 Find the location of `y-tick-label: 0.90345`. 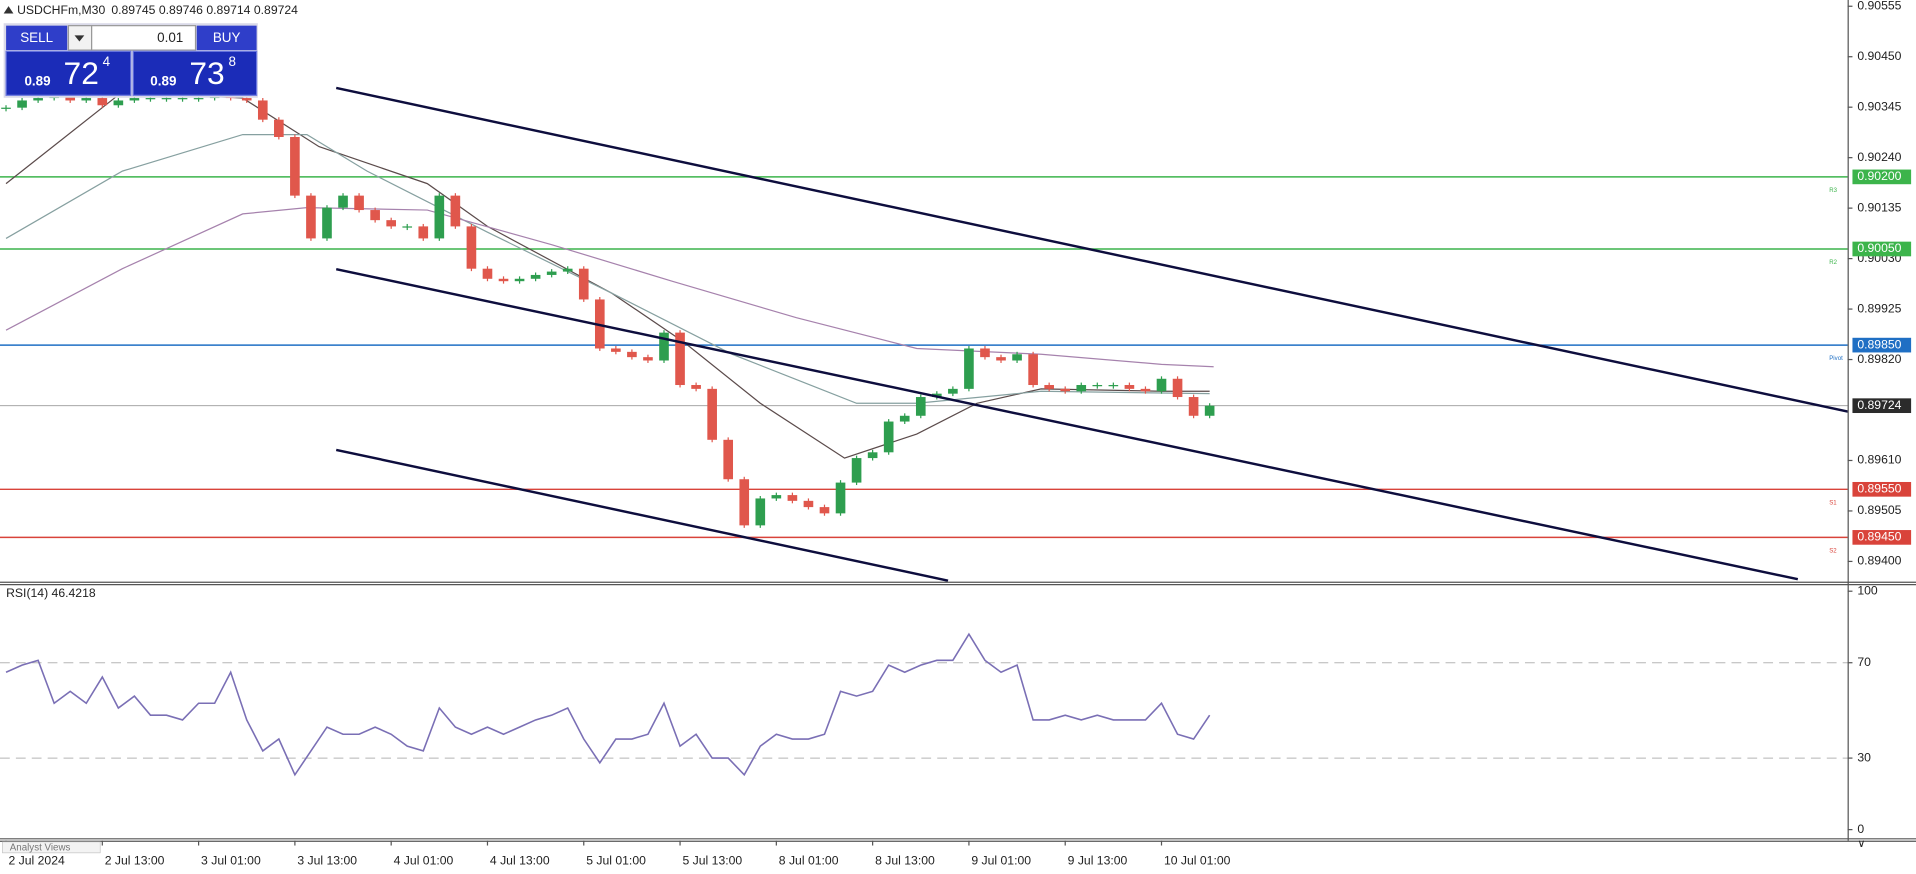

y-tick-label: 0.90345 is located at coordinates (1879, 106).